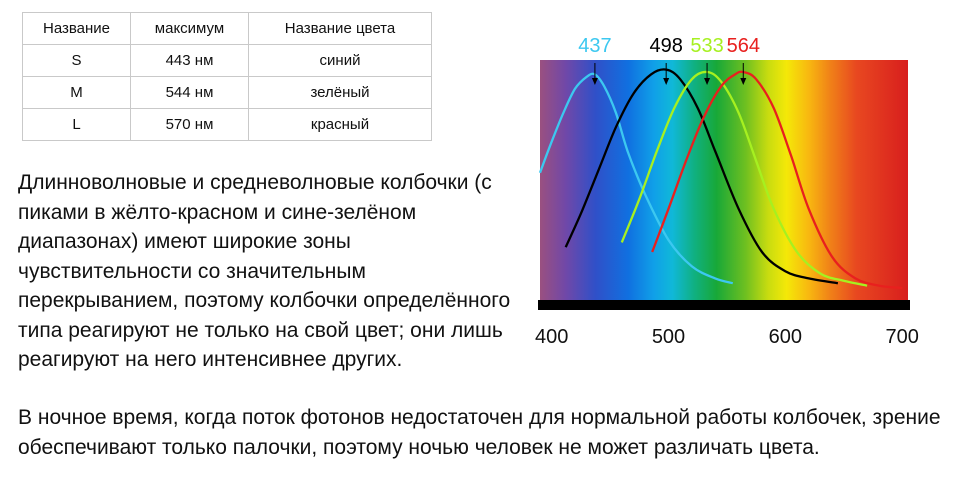 The image size is (953, 496). What do you see at coordinates (76, 28) in the screenshot?
I see `table-header: Название` at bounding box center [76, 28].